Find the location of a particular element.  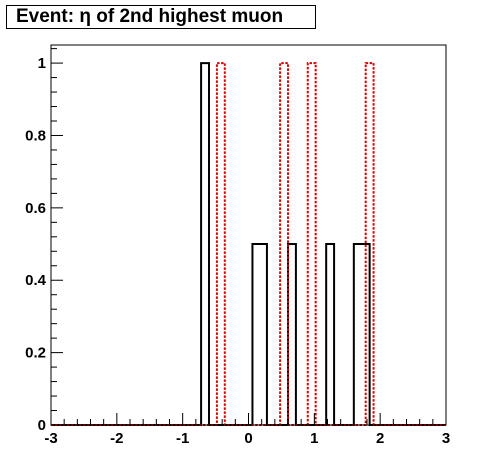

x-tick-label: 1 is located at coordinates (314, 438).